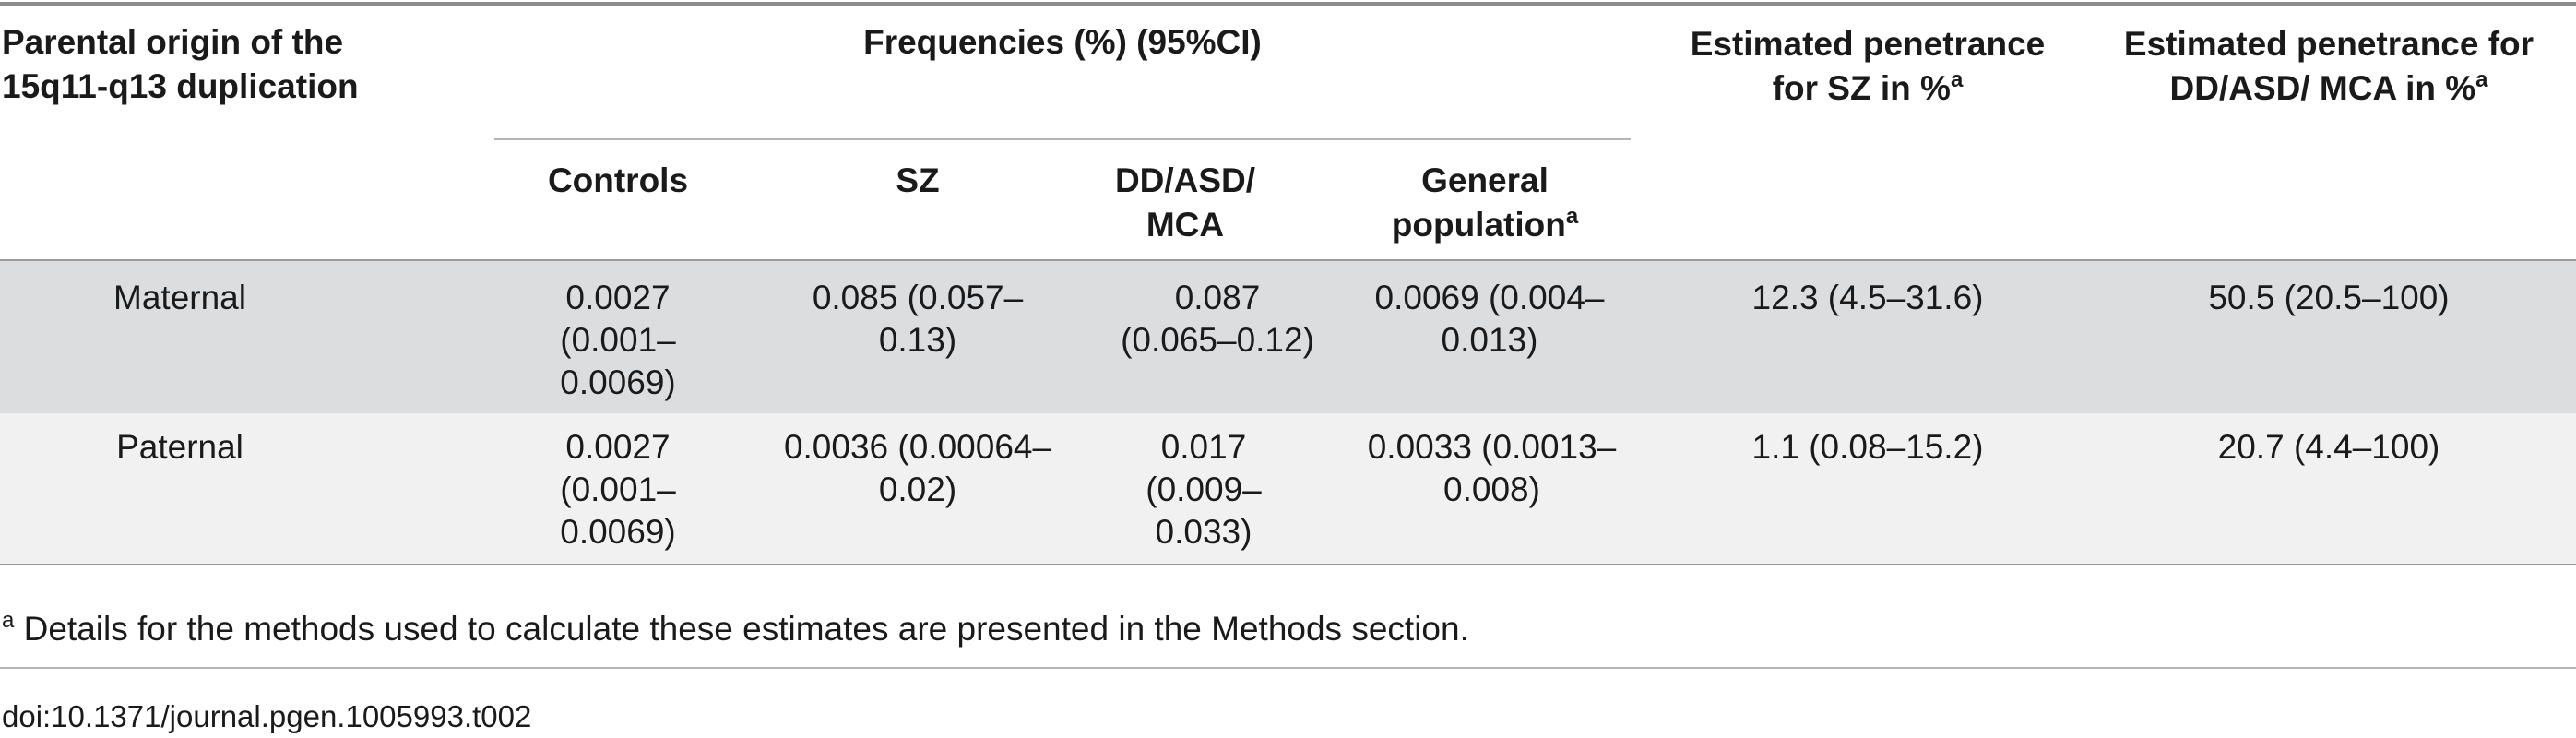 The image size is (2576, 738). Describe the element at coordinates (1489, 319) in the screenshot. I see `cell-maternal-general-population: 0.0069 (0.004–0.013)` at that location.